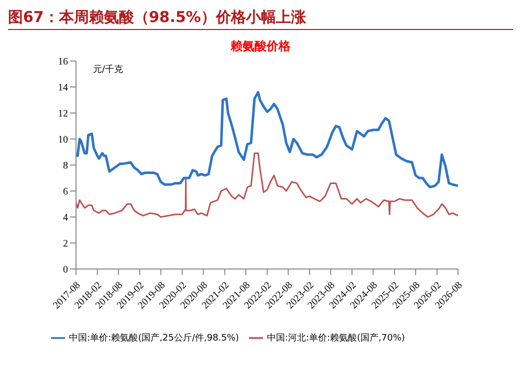 The height and width of the screenshot is (375, 521). What do you see at coordinates (65, 270) in the screenshot?
I see `y-tick-label: 0` at bounding box center [65, 270].